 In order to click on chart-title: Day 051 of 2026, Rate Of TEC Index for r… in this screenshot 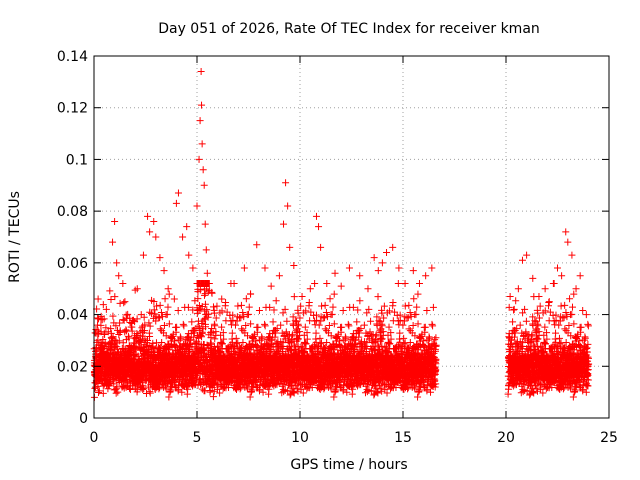, I will do `click(349, 29)`.